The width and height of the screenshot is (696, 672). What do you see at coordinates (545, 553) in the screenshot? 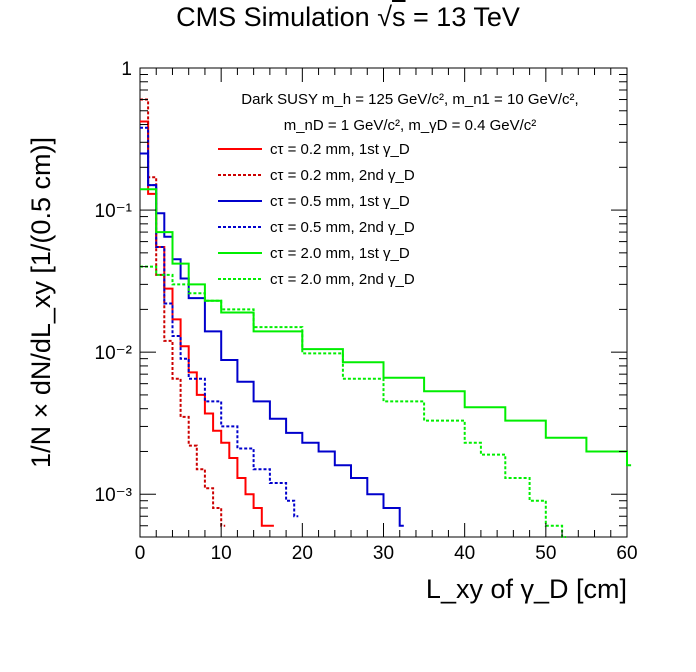
I see `x-tick-label: 50` at bounding box center [545, 553].